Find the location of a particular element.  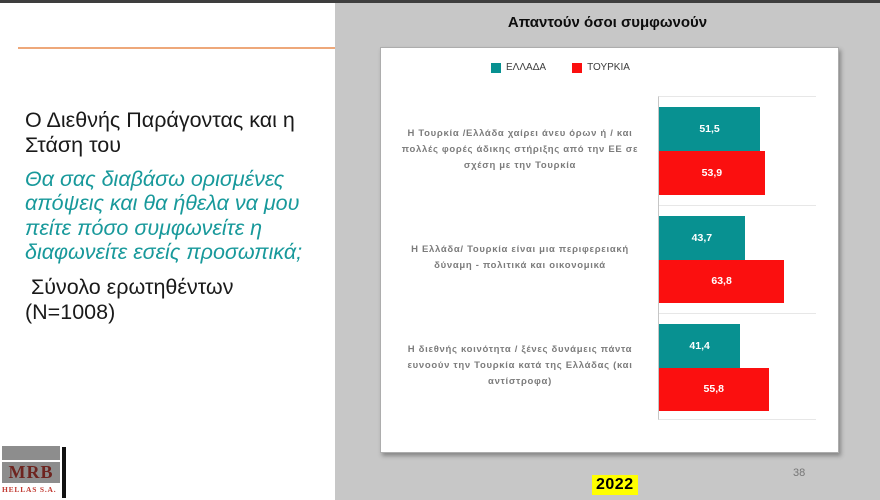

year-badge: 2022 is located at coordinates (615, 485).